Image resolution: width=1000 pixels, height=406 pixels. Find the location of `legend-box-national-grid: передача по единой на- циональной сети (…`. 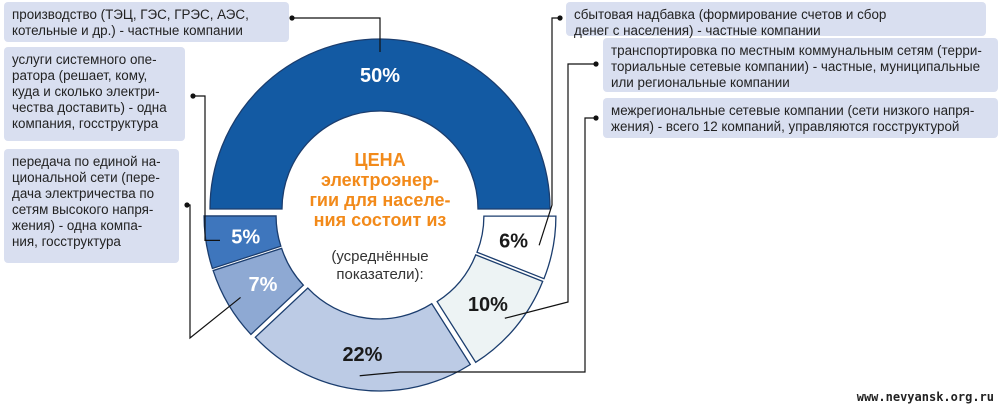

legend-box-national-grid: передача по единой на- циональной сети (… is located at coordinates (91, 206).